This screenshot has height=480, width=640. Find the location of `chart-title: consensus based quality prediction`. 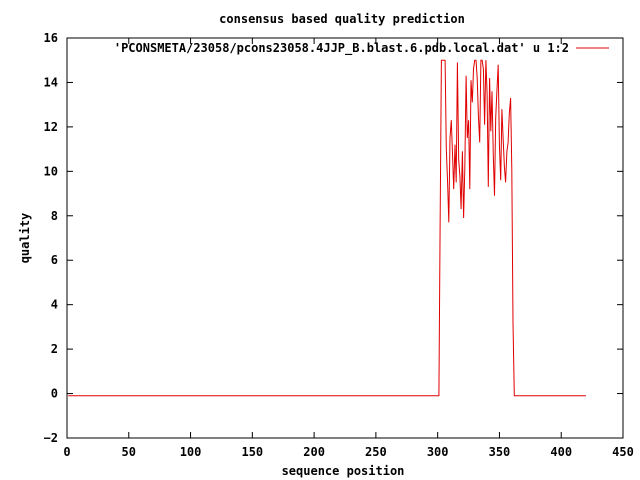

chart-title: consensus based quality prediction is located at coordinates (342, 19).